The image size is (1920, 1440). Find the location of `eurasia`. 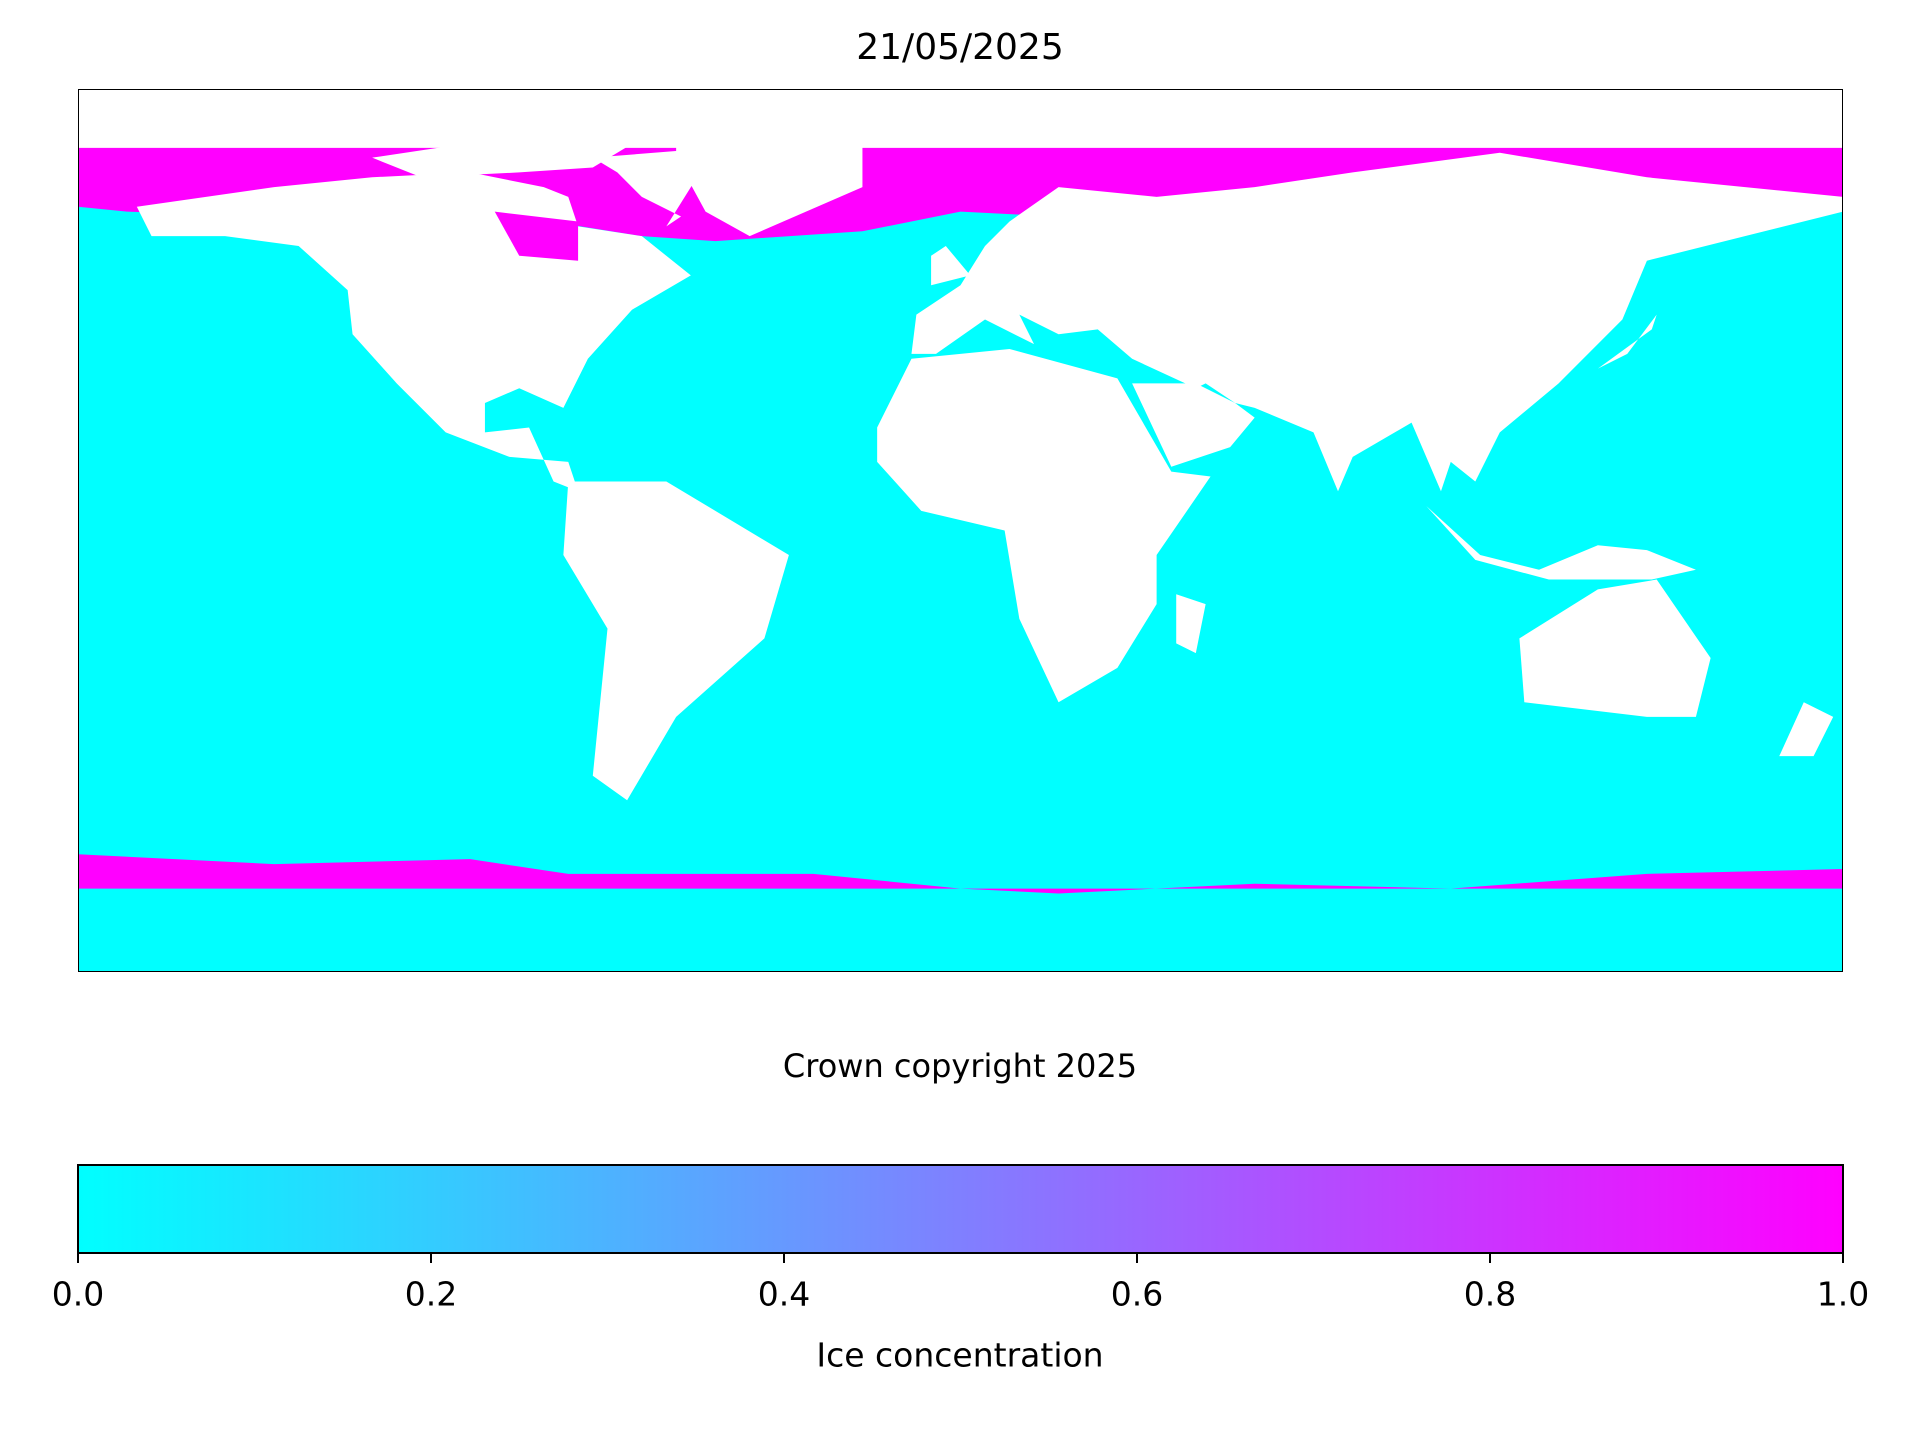

eurasia is located at coordinates (1377, 322).